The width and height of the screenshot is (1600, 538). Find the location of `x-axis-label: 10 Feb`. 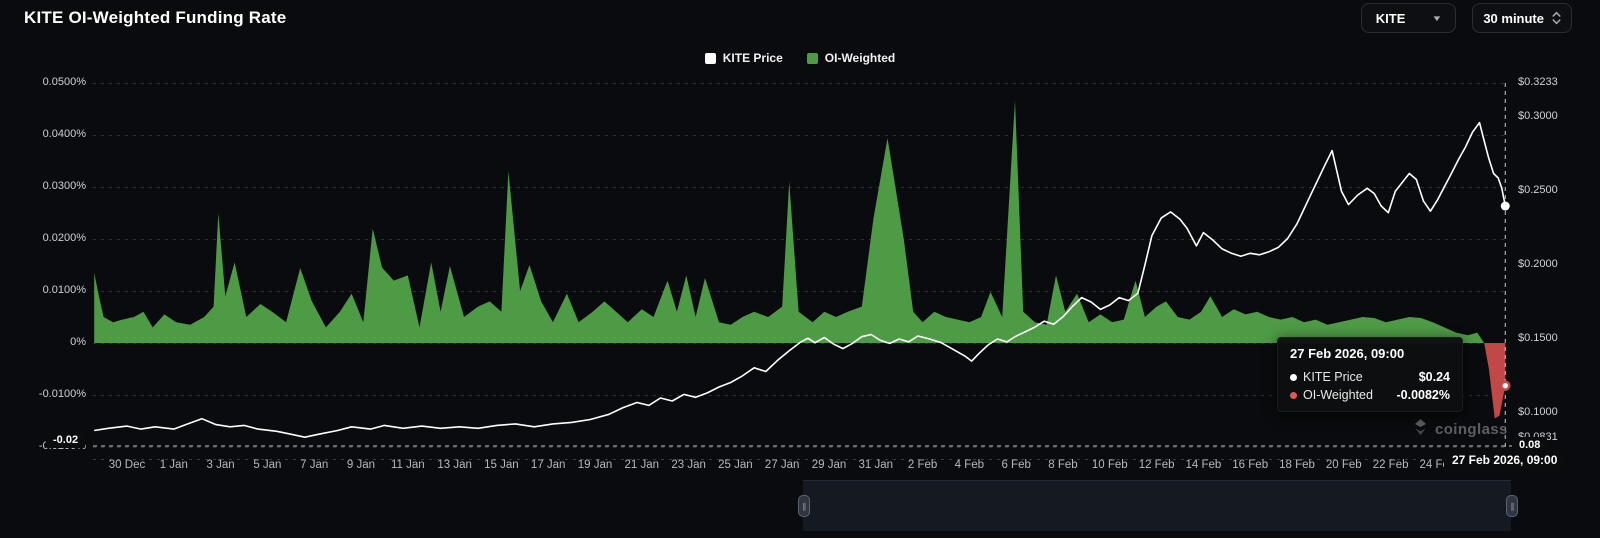

x-axis-label: 10 Feb is located at coordinates (1109, 465).